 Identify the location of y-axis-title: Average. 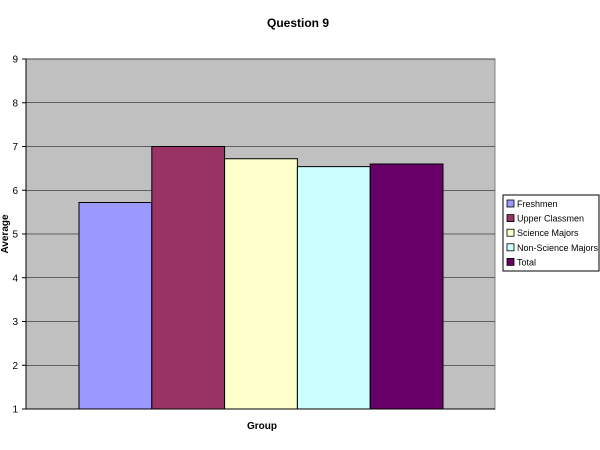
(5, 234).